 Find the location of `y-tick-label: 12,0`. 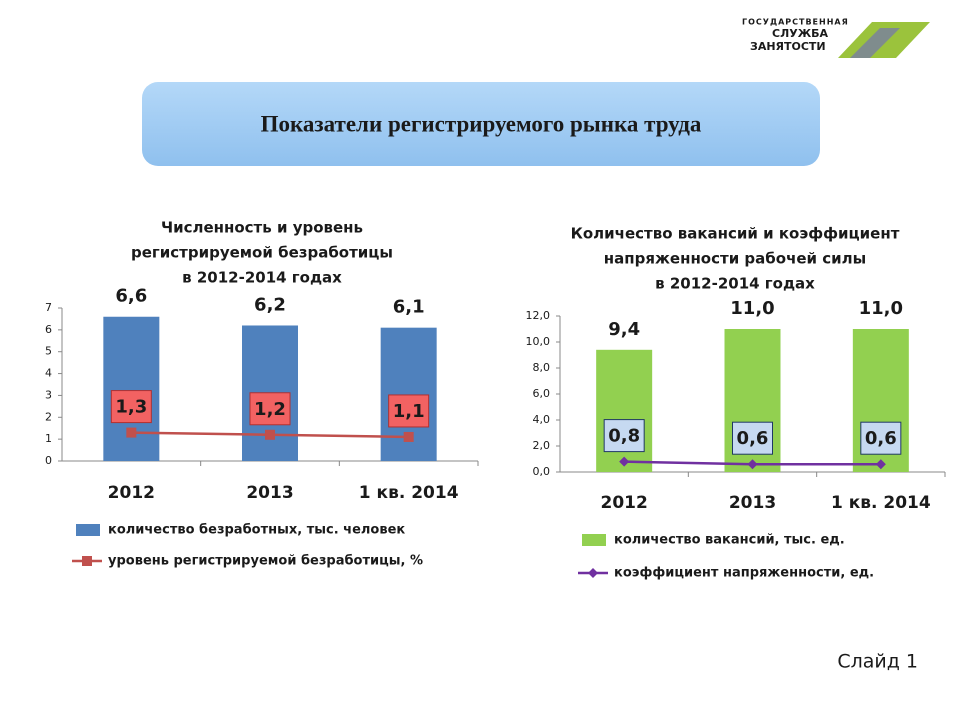

y-tick-label: 12,0 is located at coordinates (538, 315).